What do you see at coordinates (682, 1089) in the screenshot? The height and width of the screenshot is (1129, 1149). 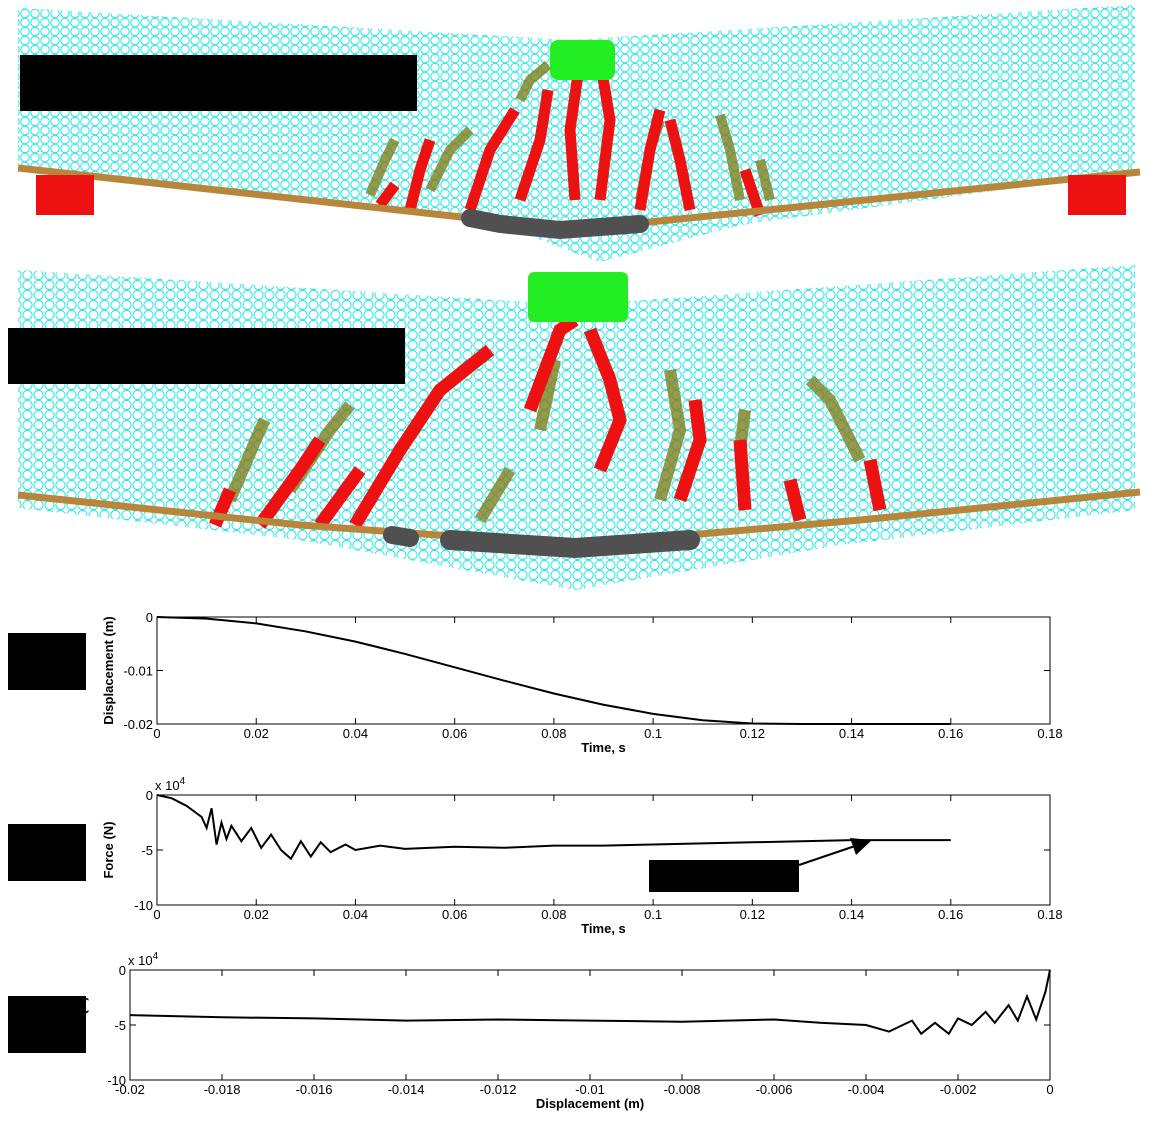 I see `x-tick-label: -0.008` at bounding box center [682, 1089].